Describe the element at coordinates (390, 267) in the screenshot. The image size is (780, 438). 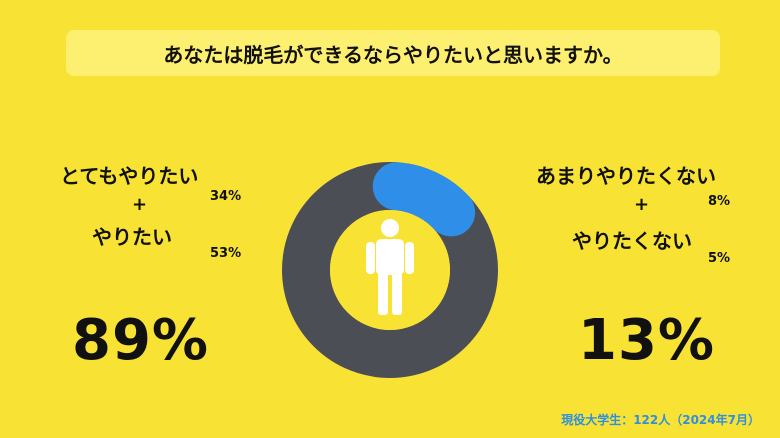
I see `person-icon` at that location.